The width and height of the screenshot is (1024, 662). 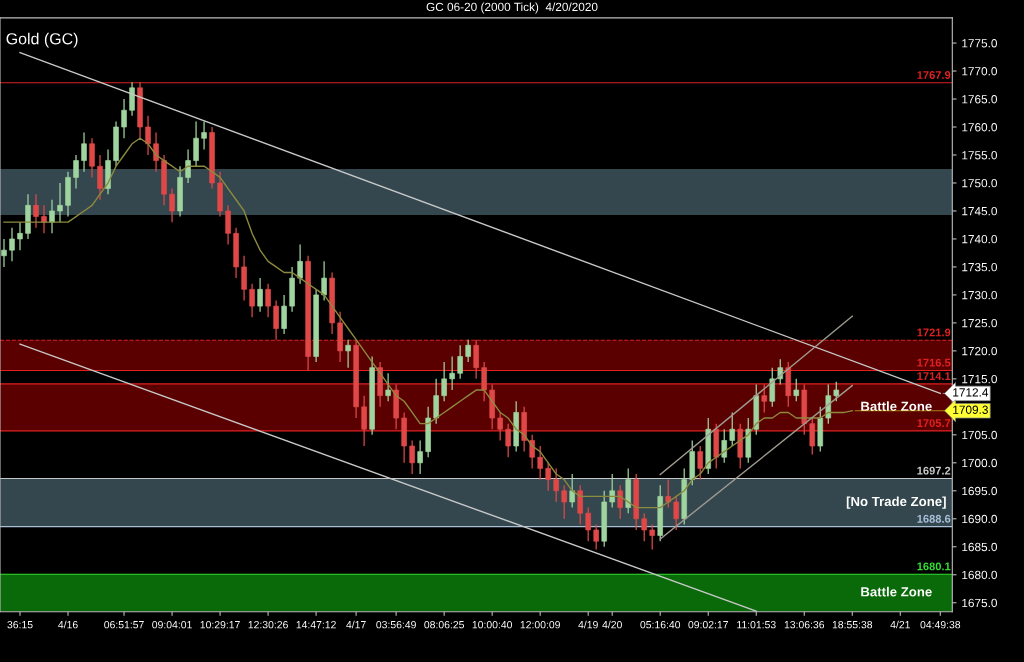 What do you see at coordinates (934, 423) in the screenshot?
I see `ref-line-label: 1705.7` at bounding box center [934, 423].